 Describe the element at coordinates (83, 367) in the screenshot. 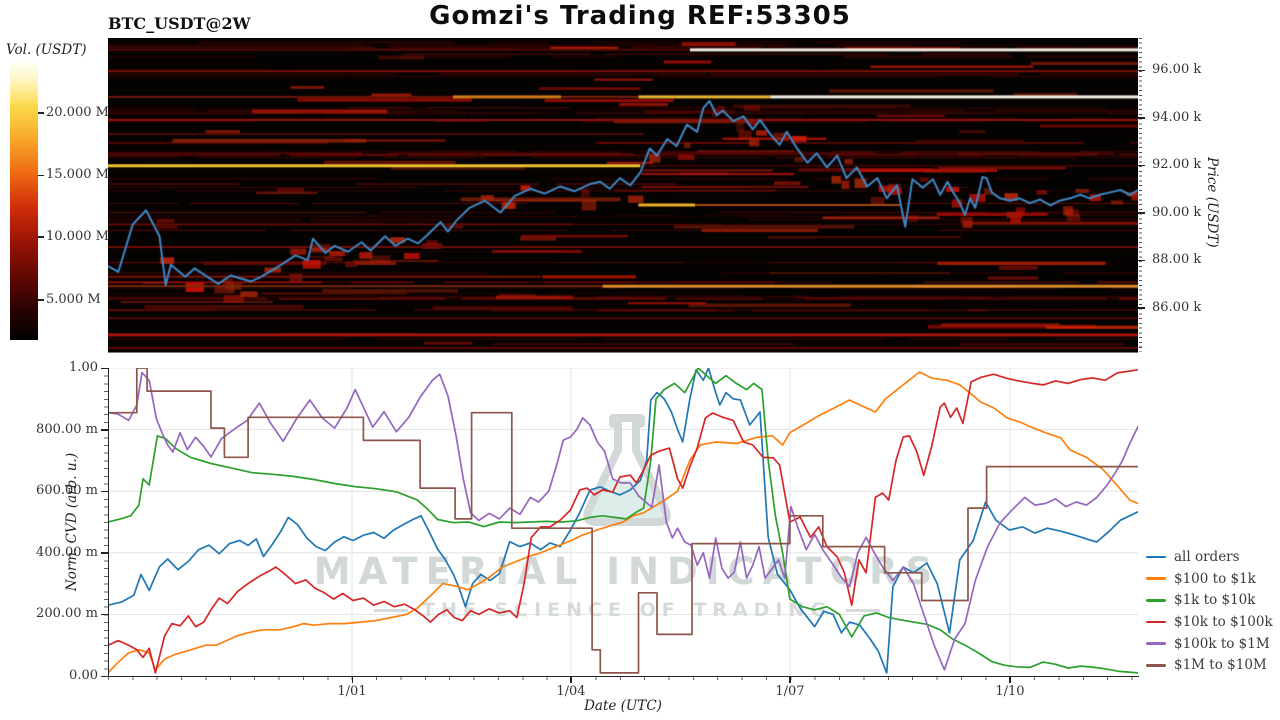

I see `cvd-y-tick-label: 1.00` at that location.